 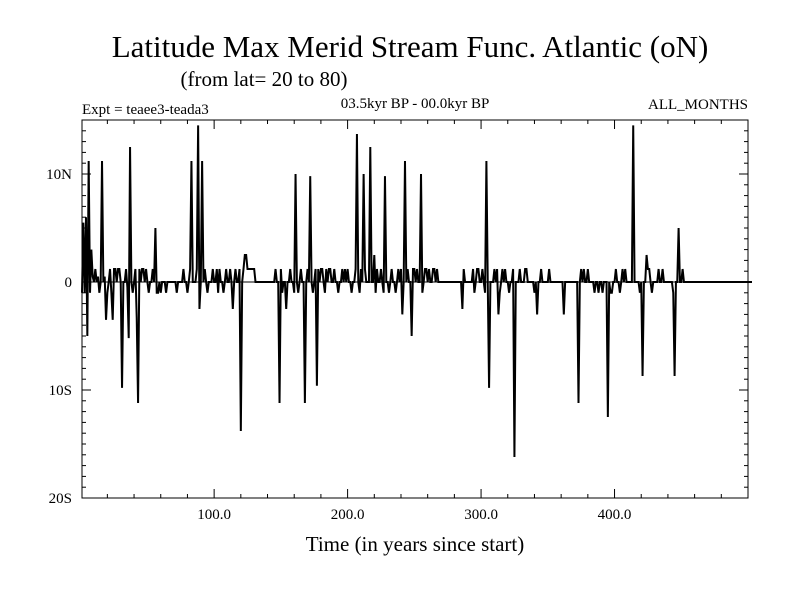 What do you see at coordinates (264, 79) in the screenshot?
I see `chart-subtitle: (from lat= 20 to 80)` at bounding box center [264, 79].